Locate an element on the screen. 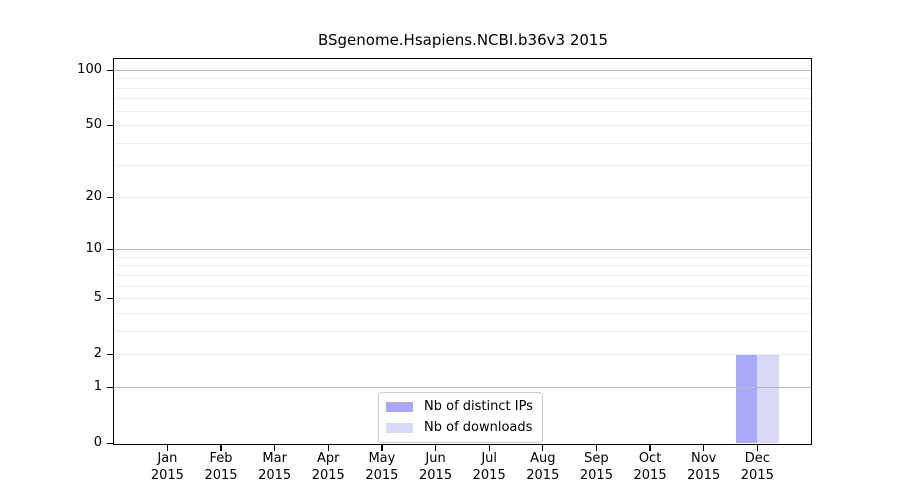 The image size is (900, 500). y-tick-label: 100 is located at coordinates (89, 70).